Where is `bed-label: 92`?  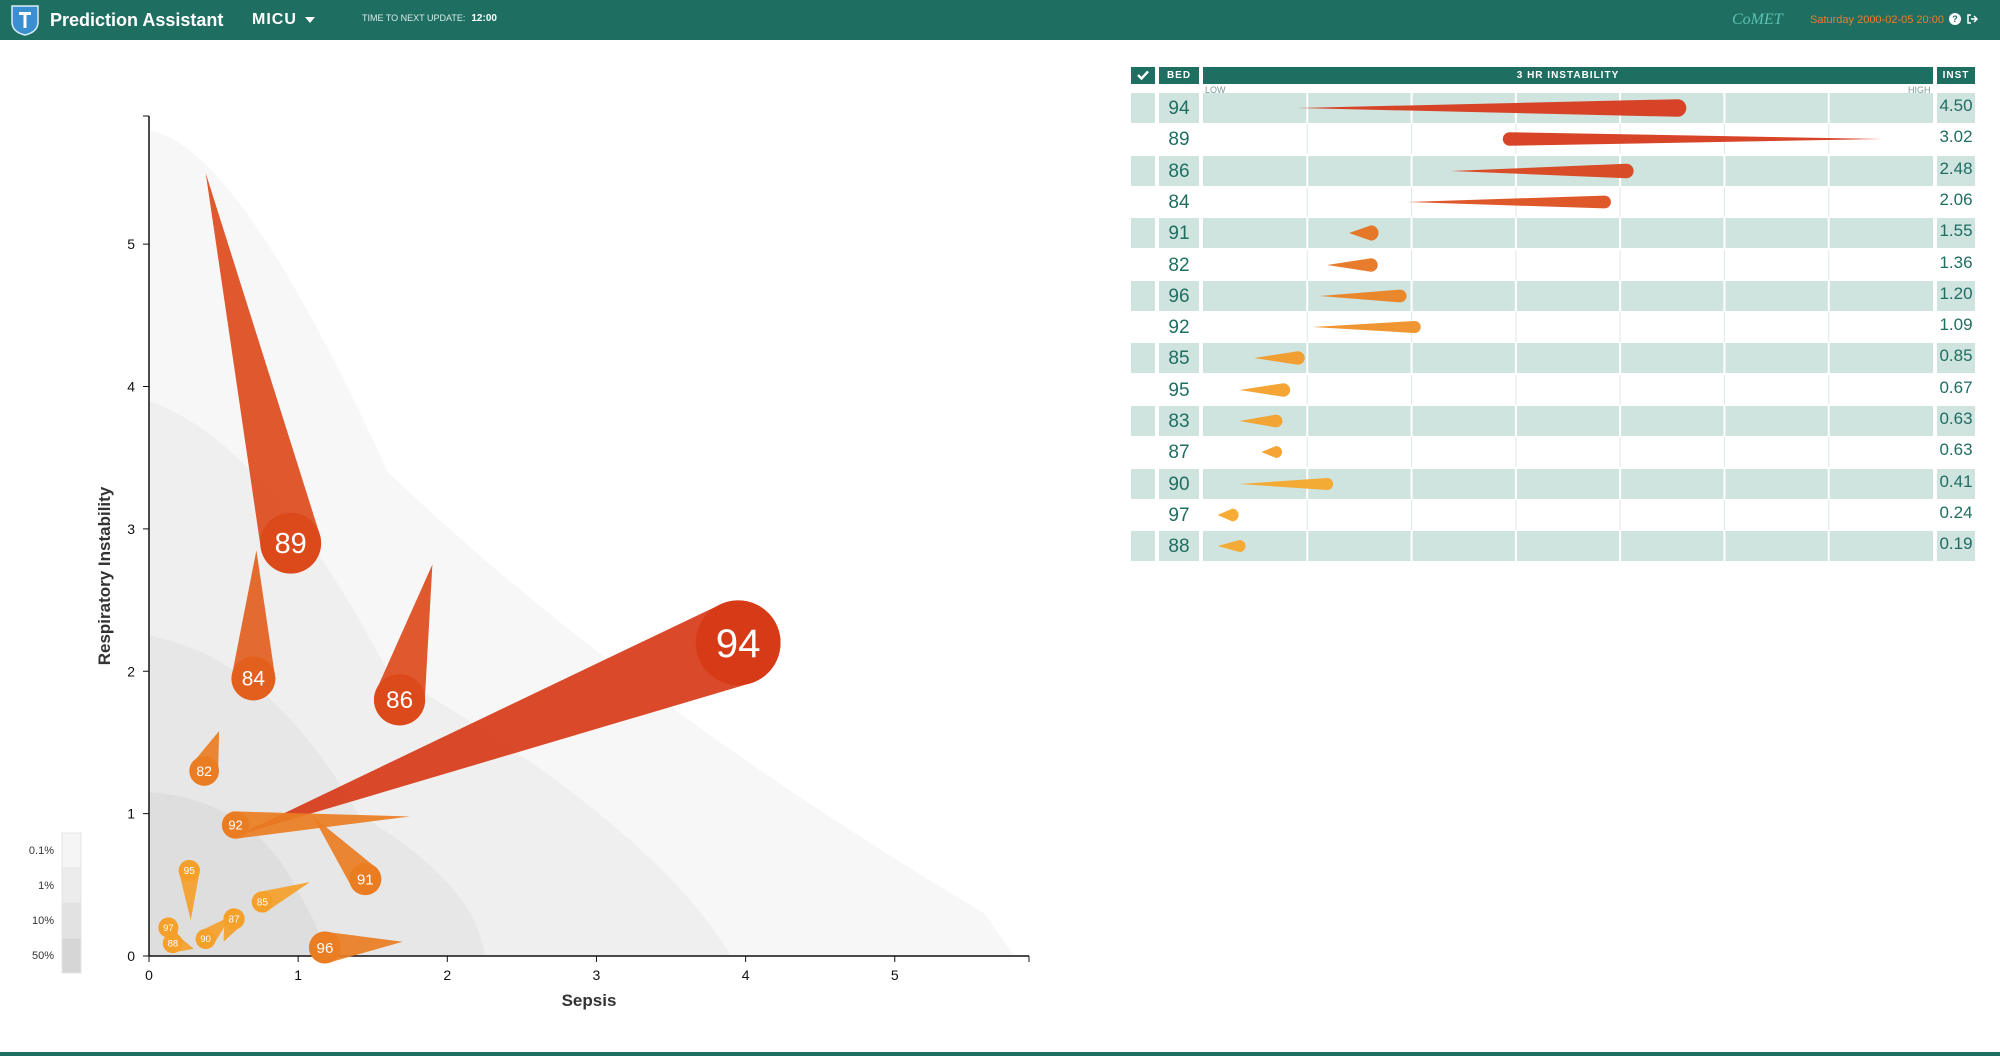
bed-label: 92 is located at coordinates (235, 825).